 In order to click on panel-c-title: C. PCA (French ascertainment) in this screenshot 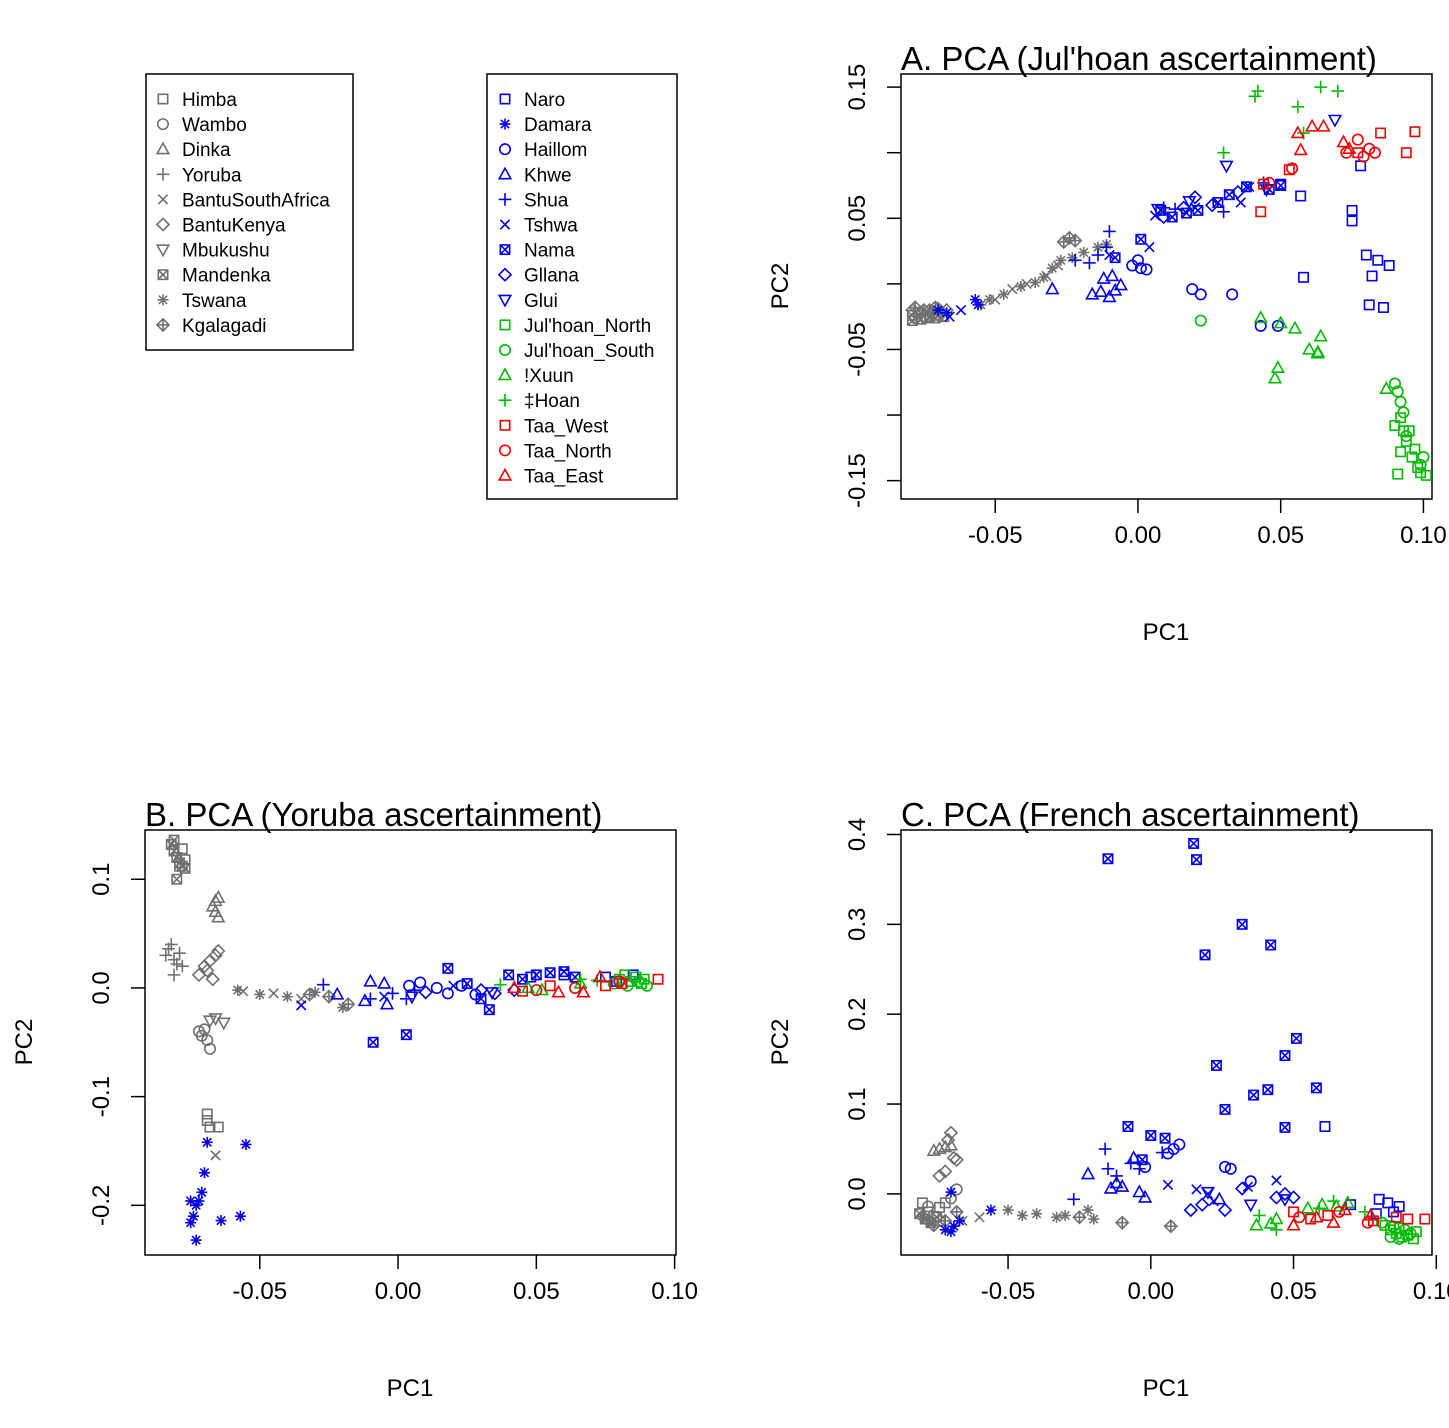, I will do `click(1130, 814)`.